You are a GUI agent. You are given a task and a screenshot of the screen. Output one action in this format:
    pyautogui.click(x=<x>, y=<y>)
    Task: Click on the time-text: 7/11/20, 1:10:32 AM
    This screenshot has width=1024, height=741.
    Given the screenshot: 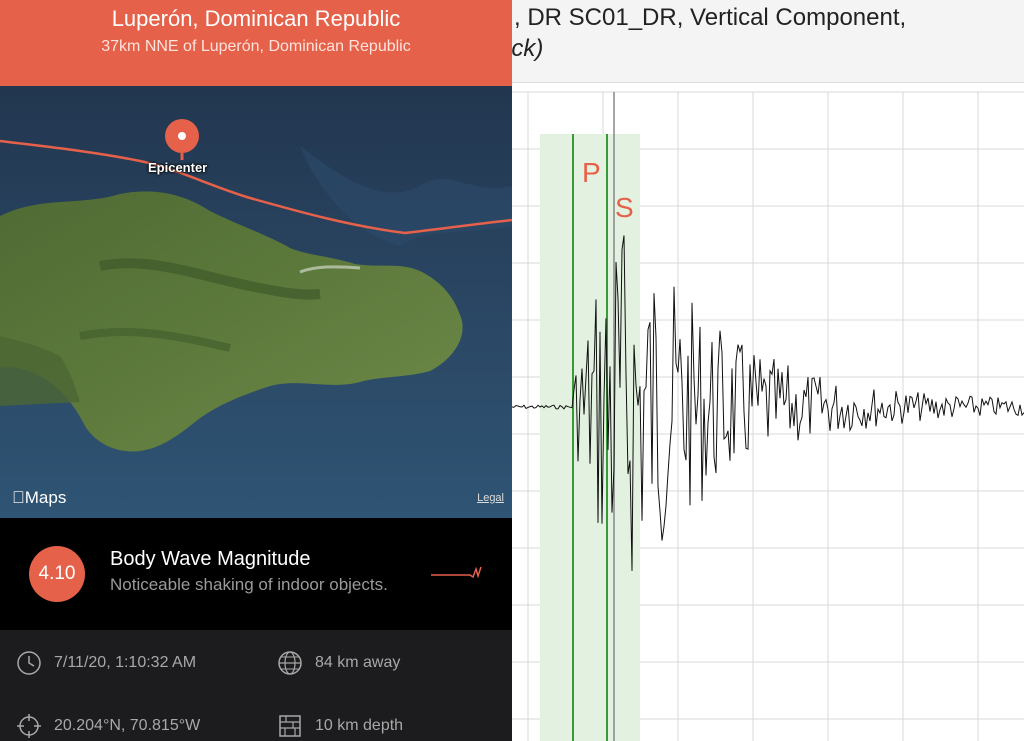 What is the action you would take?
    pyautogui.click(x=125, y=662)
    